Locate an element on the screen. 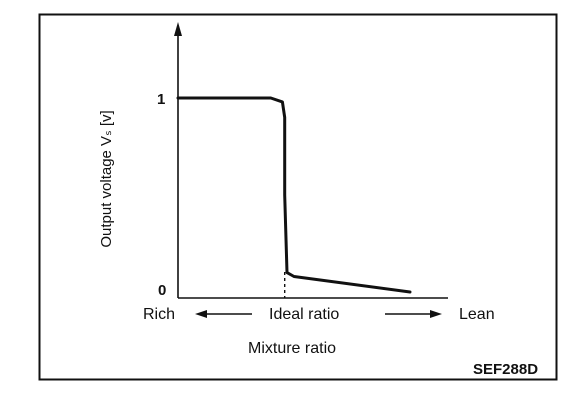 The image size is (576, 416). x-axis-label: Mixture ratio is located at coordinates (292, 348).